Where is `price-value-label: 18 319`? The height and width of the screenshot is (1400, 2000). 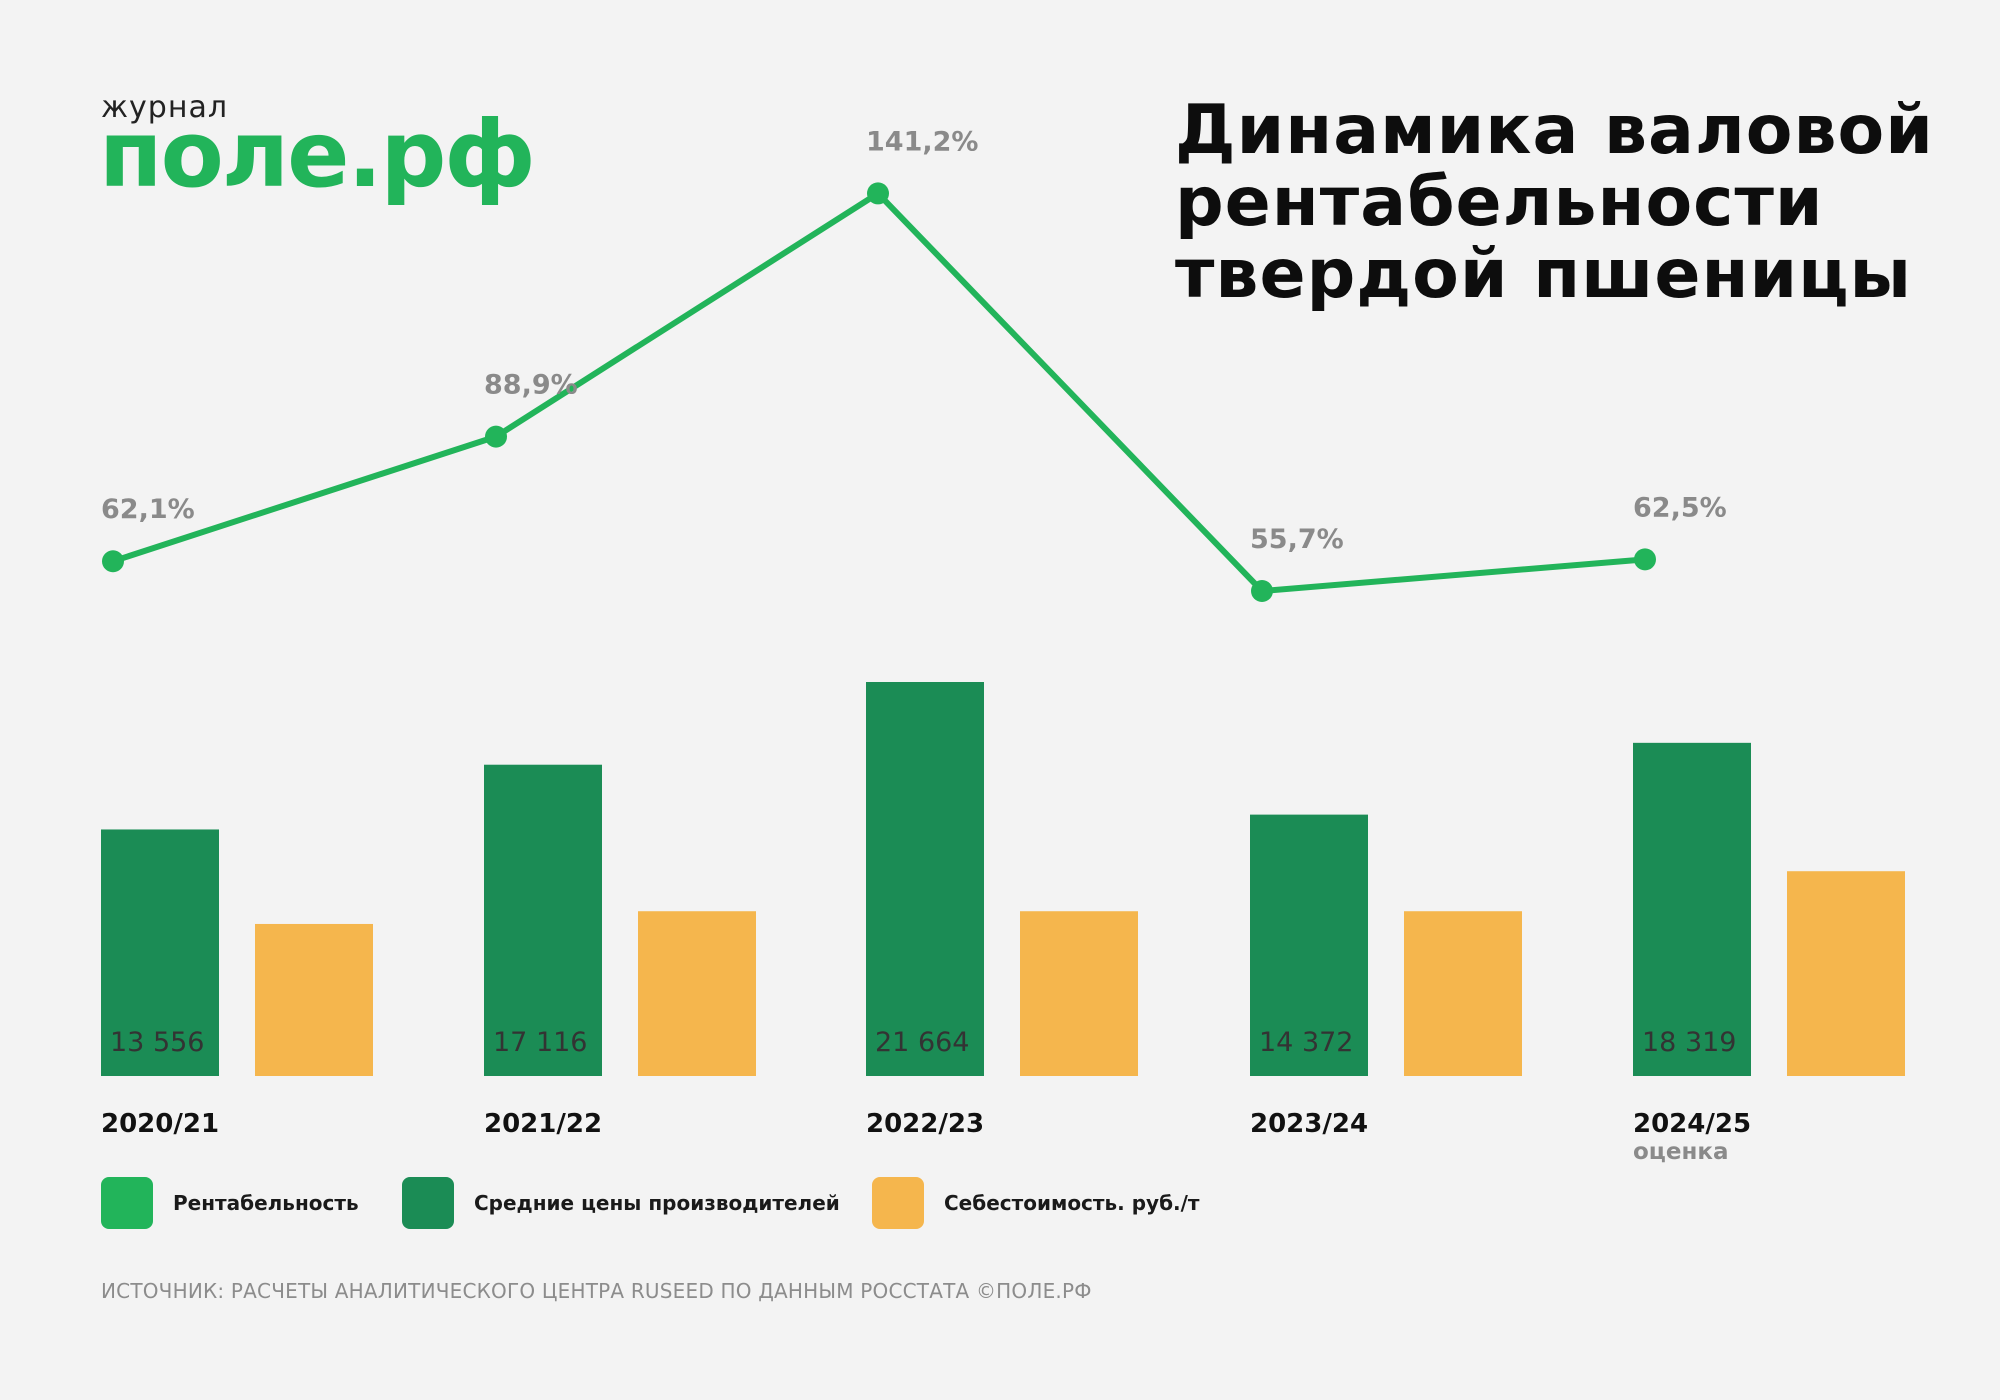
price-value-label: 18 319 is located at coordinates (1689, 1042).